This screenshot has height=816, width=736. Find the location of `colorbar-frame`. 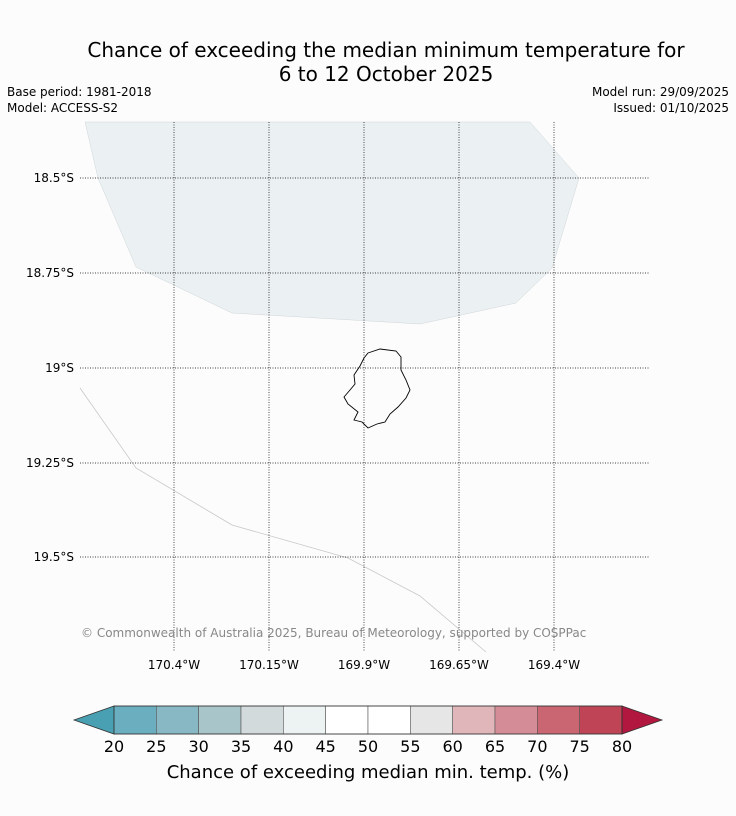

colorbar-frame is located at coordinates (368, 720).